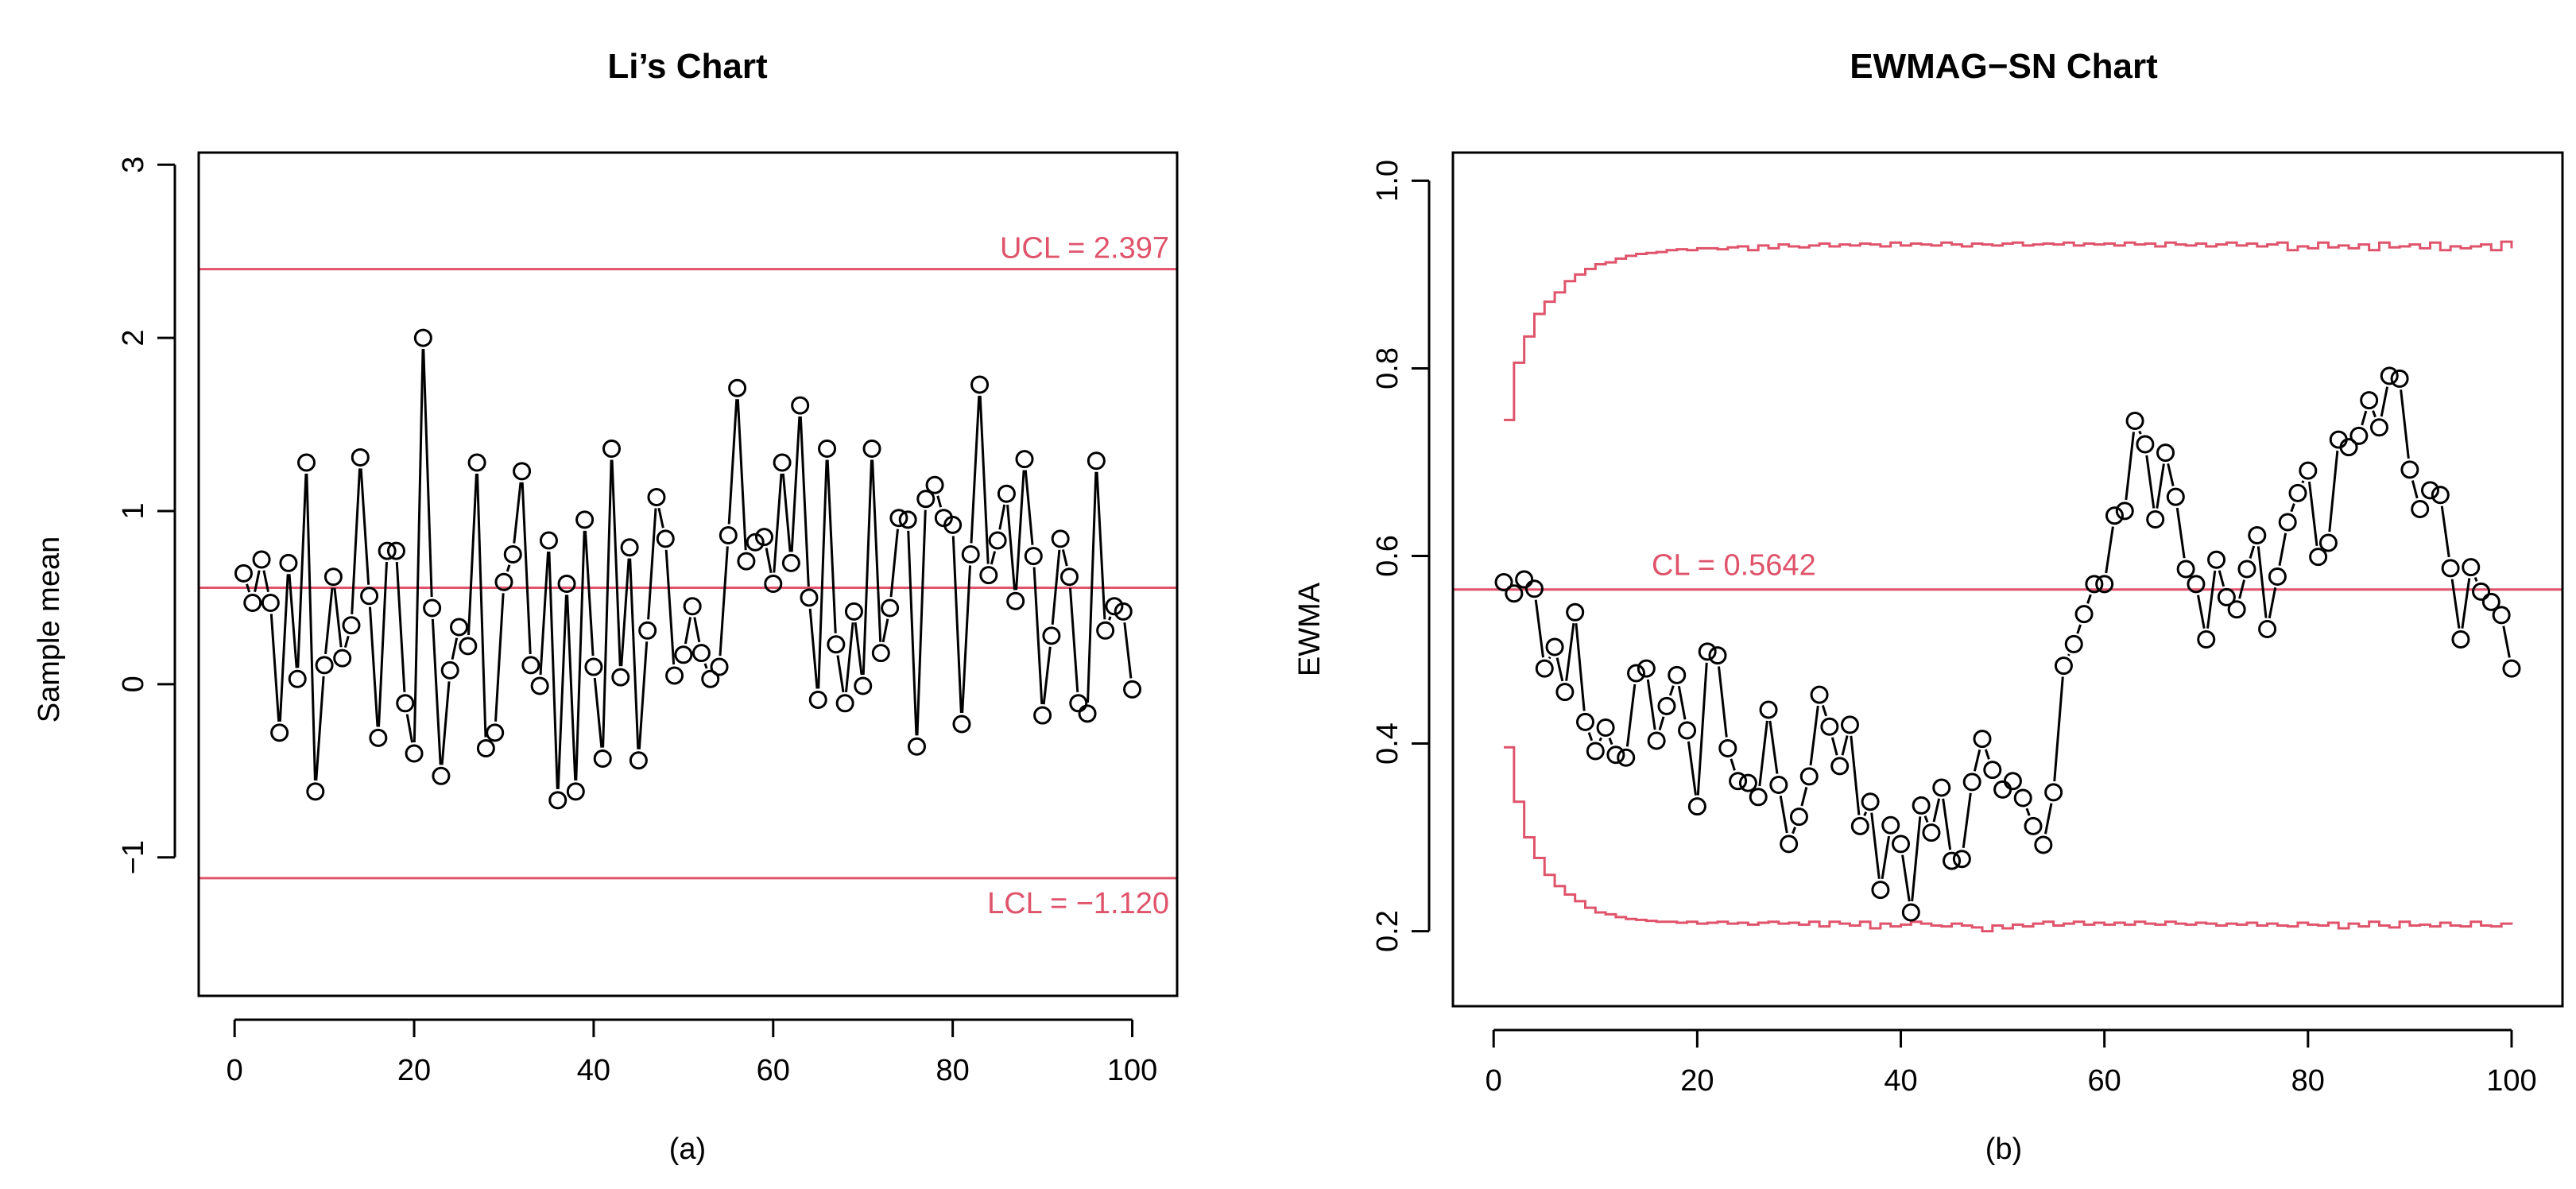 Image resolution: width=2576 pixels, height=1189 pixels. What do you see at coordinates (1387, 556) in the screenshot?
I see `y-tick-label: 0.6` at bounding box center [1387, 556].